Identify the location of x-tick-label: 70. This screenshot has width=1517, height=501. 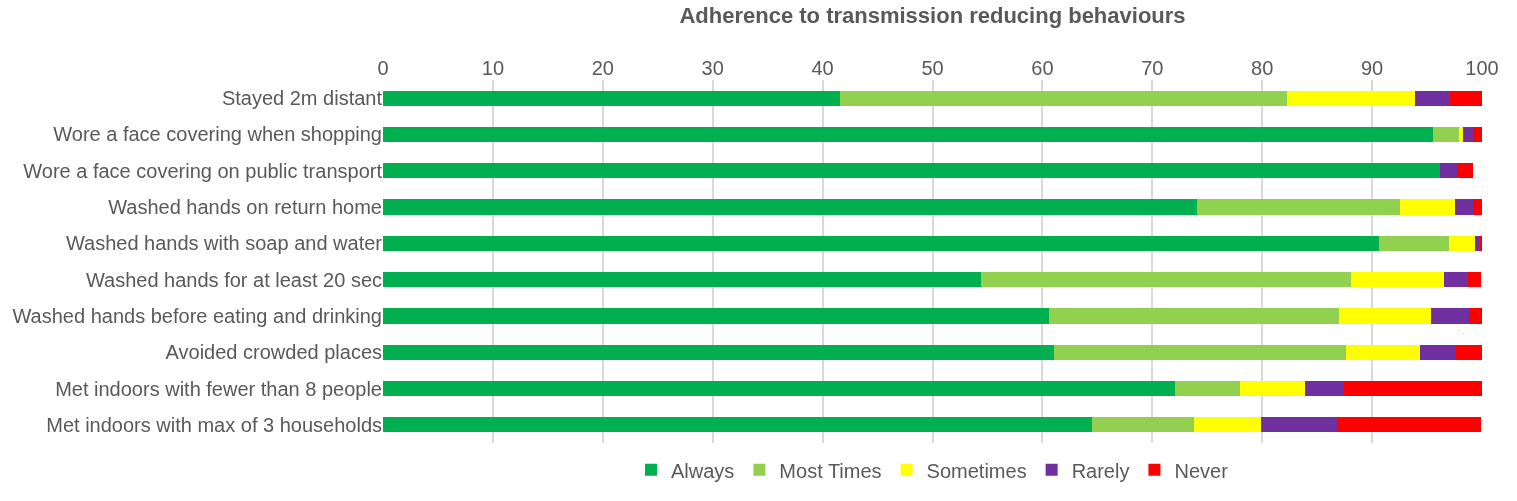
(1152, 68).